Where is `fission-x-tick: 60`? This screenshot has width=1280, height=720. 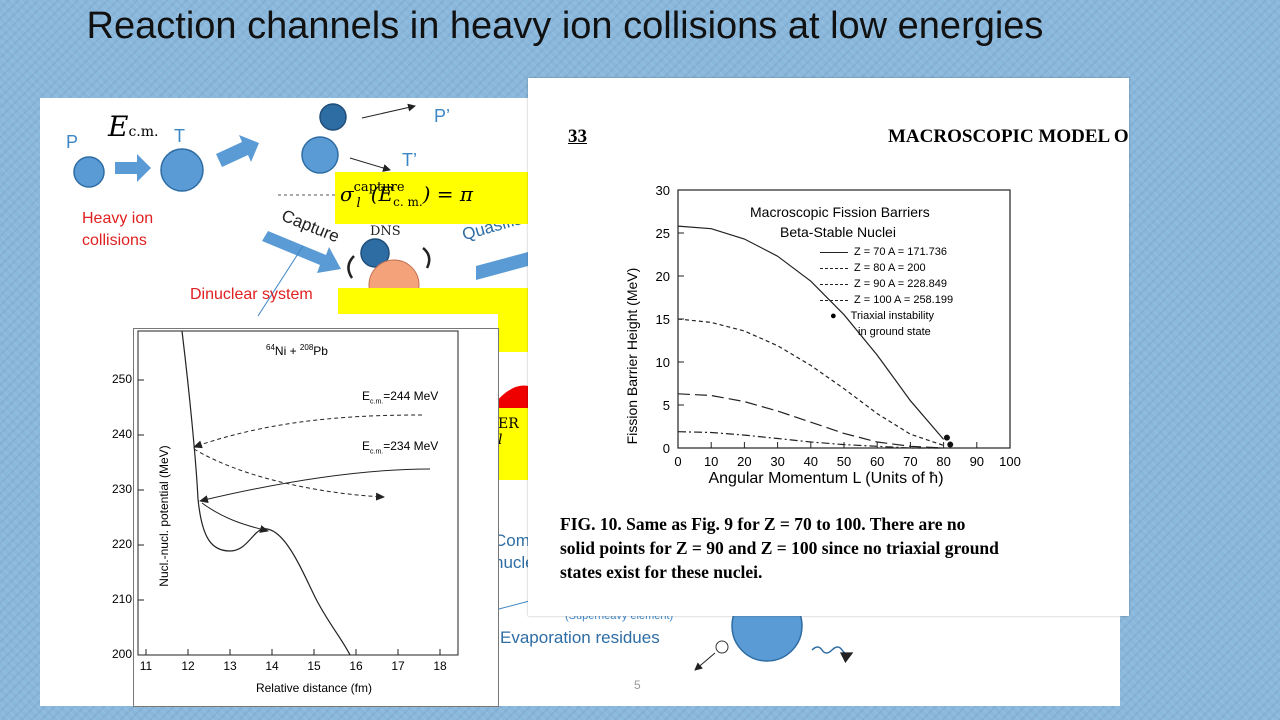
fission-x-tick: 60 is located at coordinates (877, 461).